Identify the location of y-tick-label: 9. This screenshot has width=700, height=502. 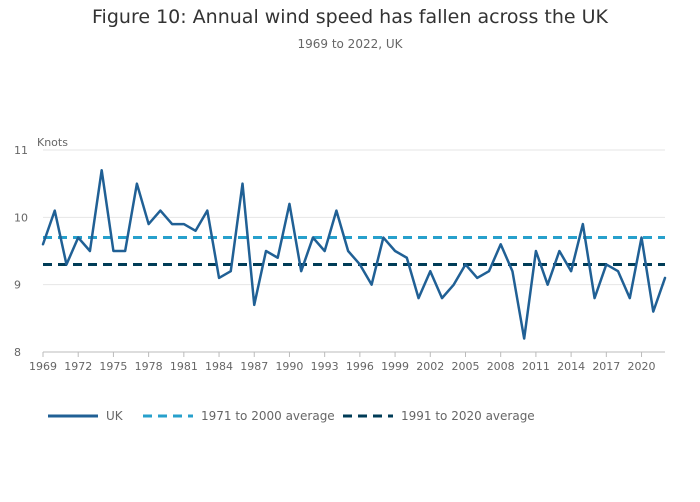
(17, 285).